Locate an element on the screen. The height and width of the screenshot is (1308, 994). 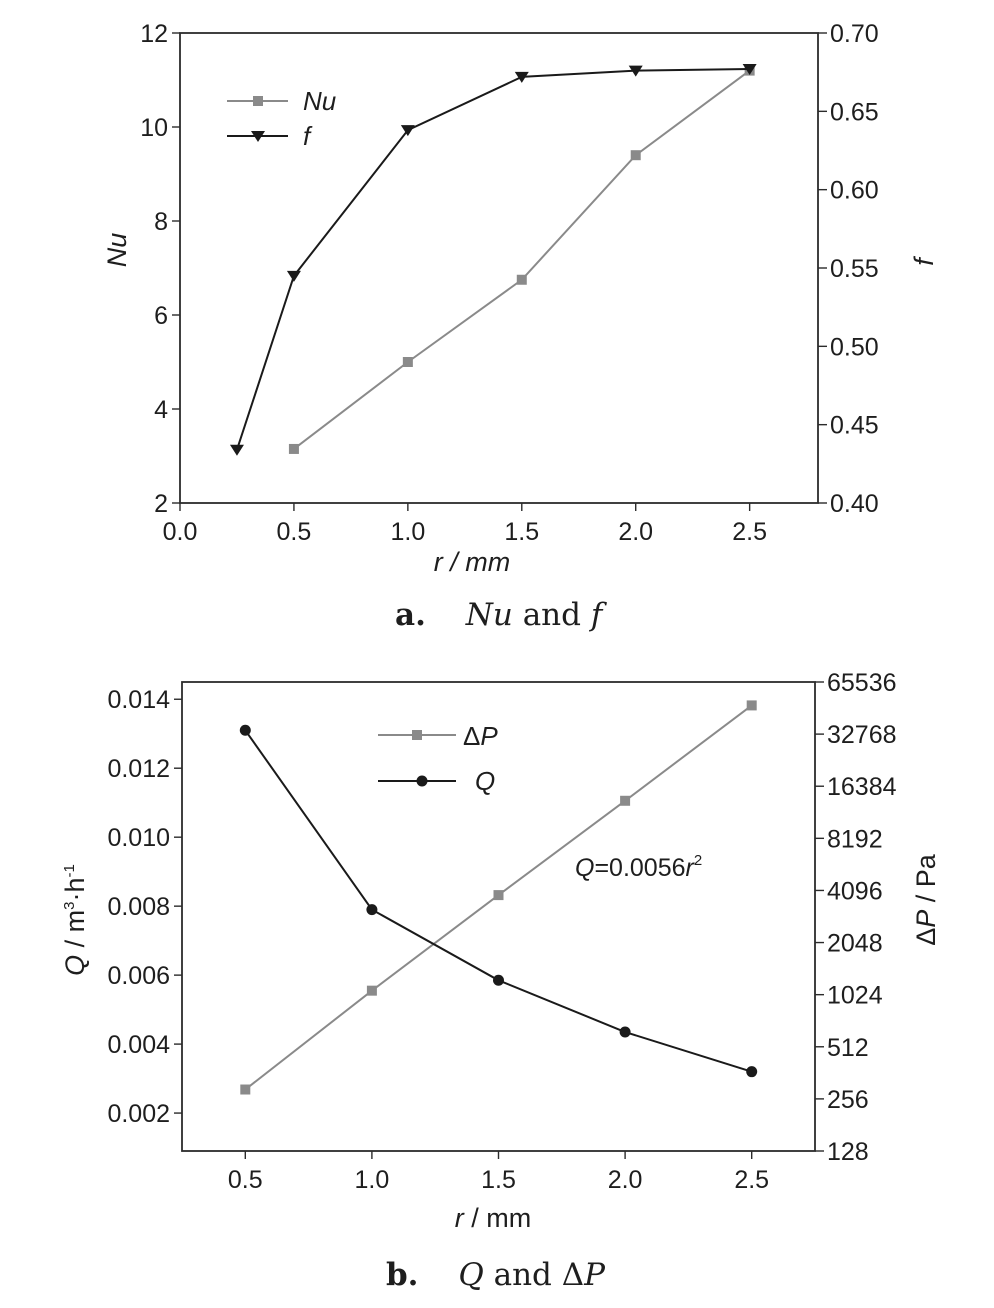
y-left-tick-label: 2 is located at coordinates (161, 504).